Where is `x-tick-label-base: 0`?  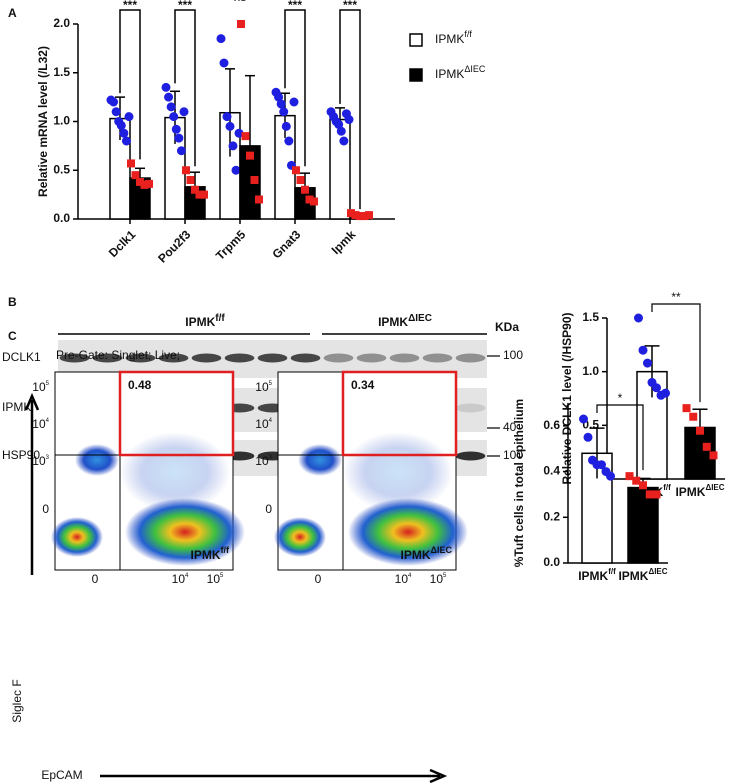 x-tick-label-base: 0 is located at coordinates (318, 579).